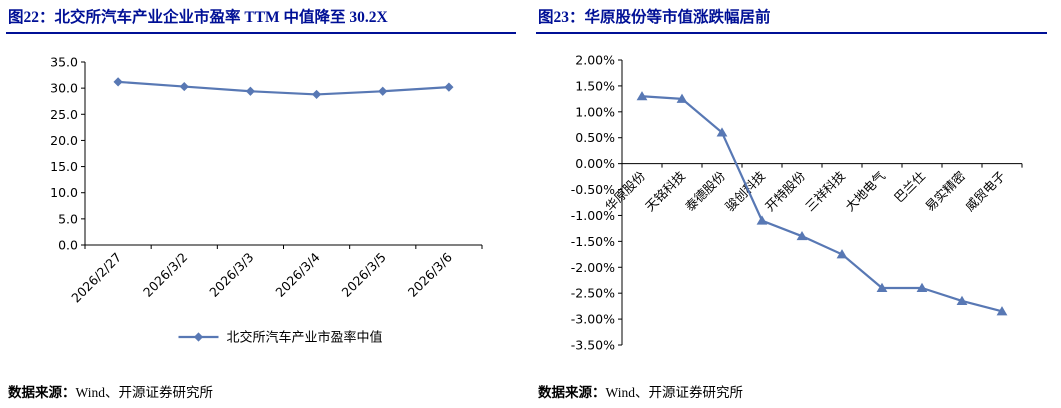  Describe the element at coordinates (595, 163) in the screenshot. I see `svg-text: 0.00%` at that location.